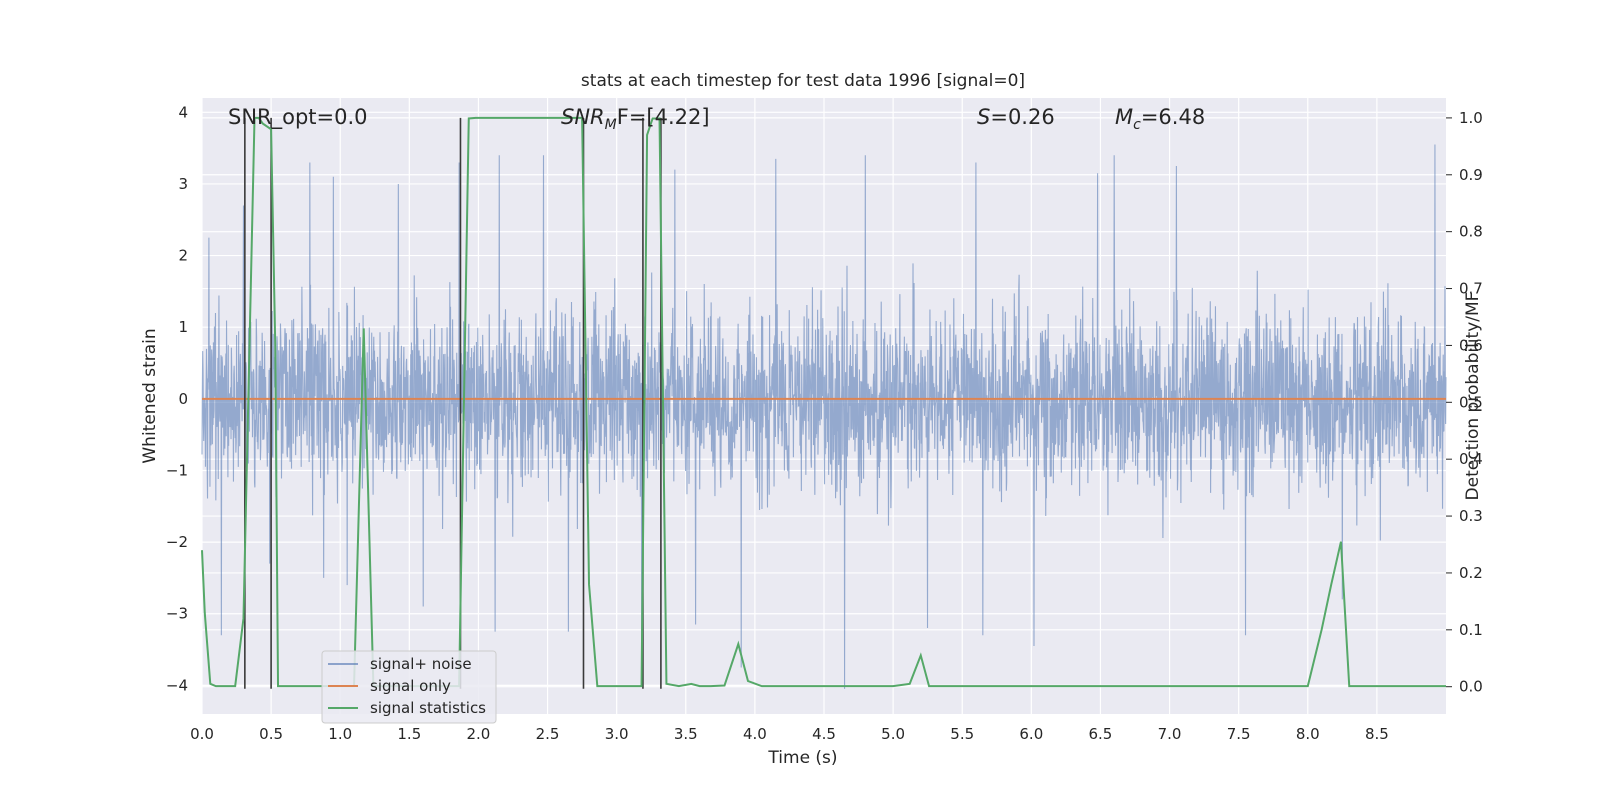 This screenshot has width=1600, height=800. I want to click on x-tick-label: 3.5, so click(686, 734).